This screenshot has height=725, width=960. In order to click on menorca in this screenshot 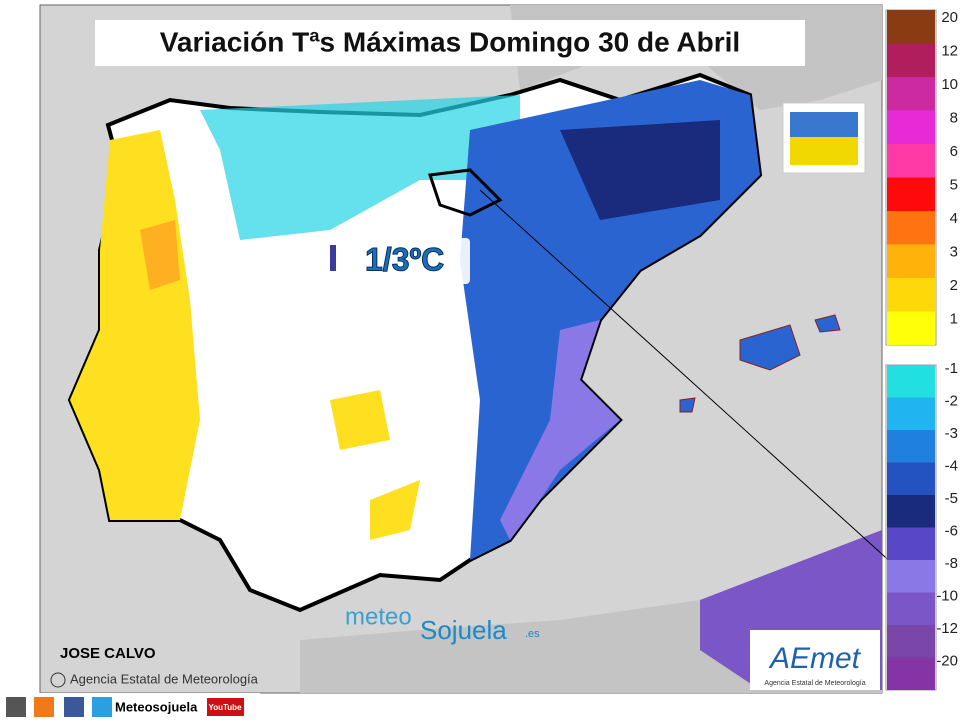, I will do `click(827, 323)`.